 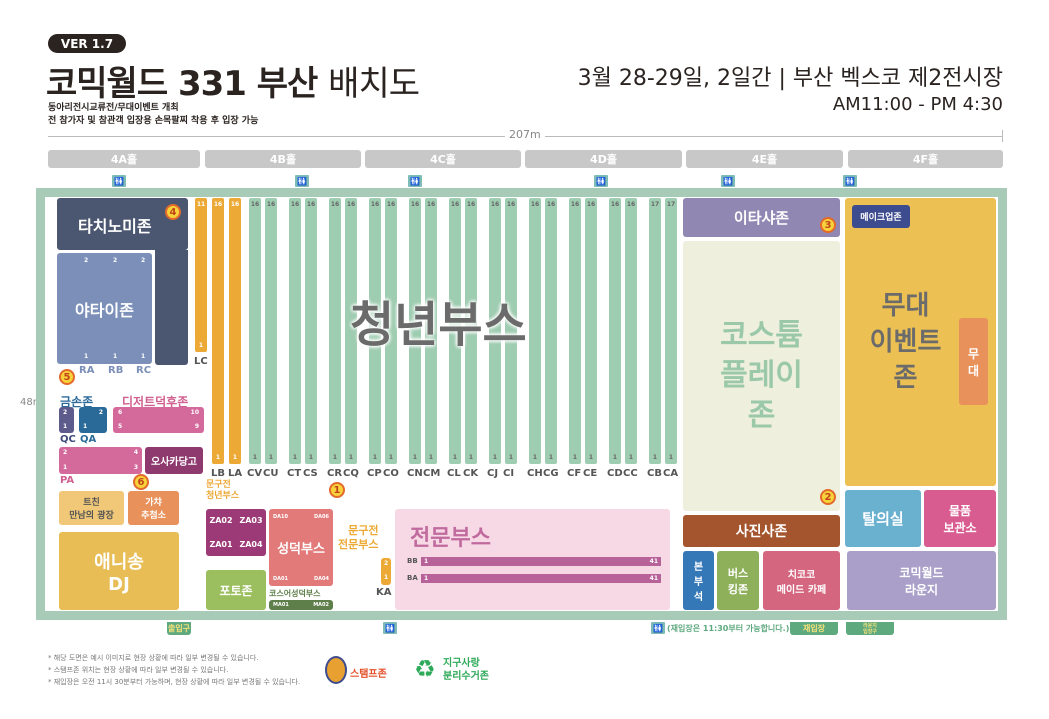 What do you see at coordinates (358, 538) in the screenshot?
I see `stationery-pro-label: 문구전 전문부스` at bounding box center [358, 538].